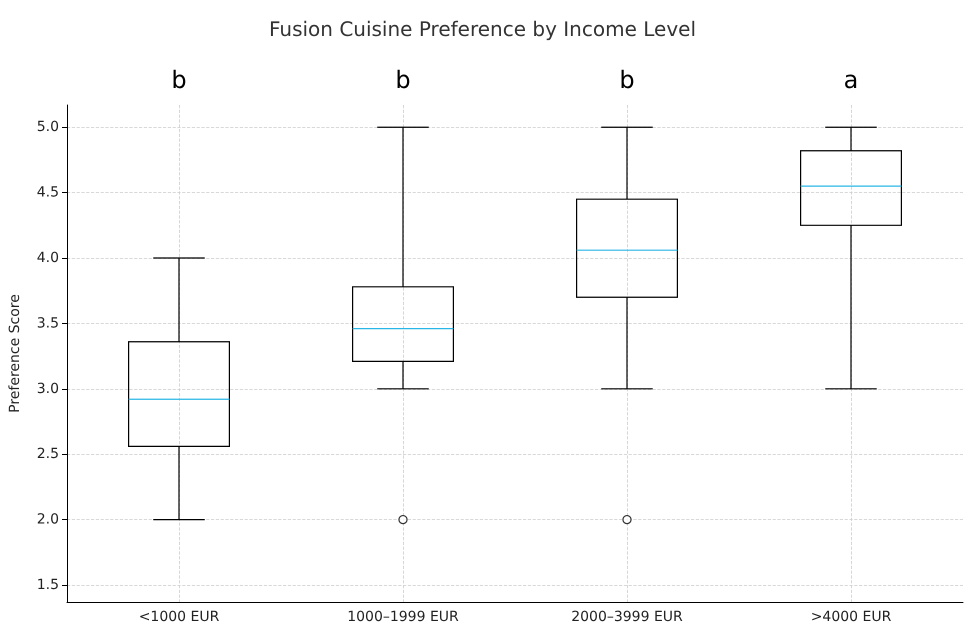  What do you see at coordinates (47, 388) in the screenshot?
I see `y-tick-label: 3.0` at bounding box center [47, 388].